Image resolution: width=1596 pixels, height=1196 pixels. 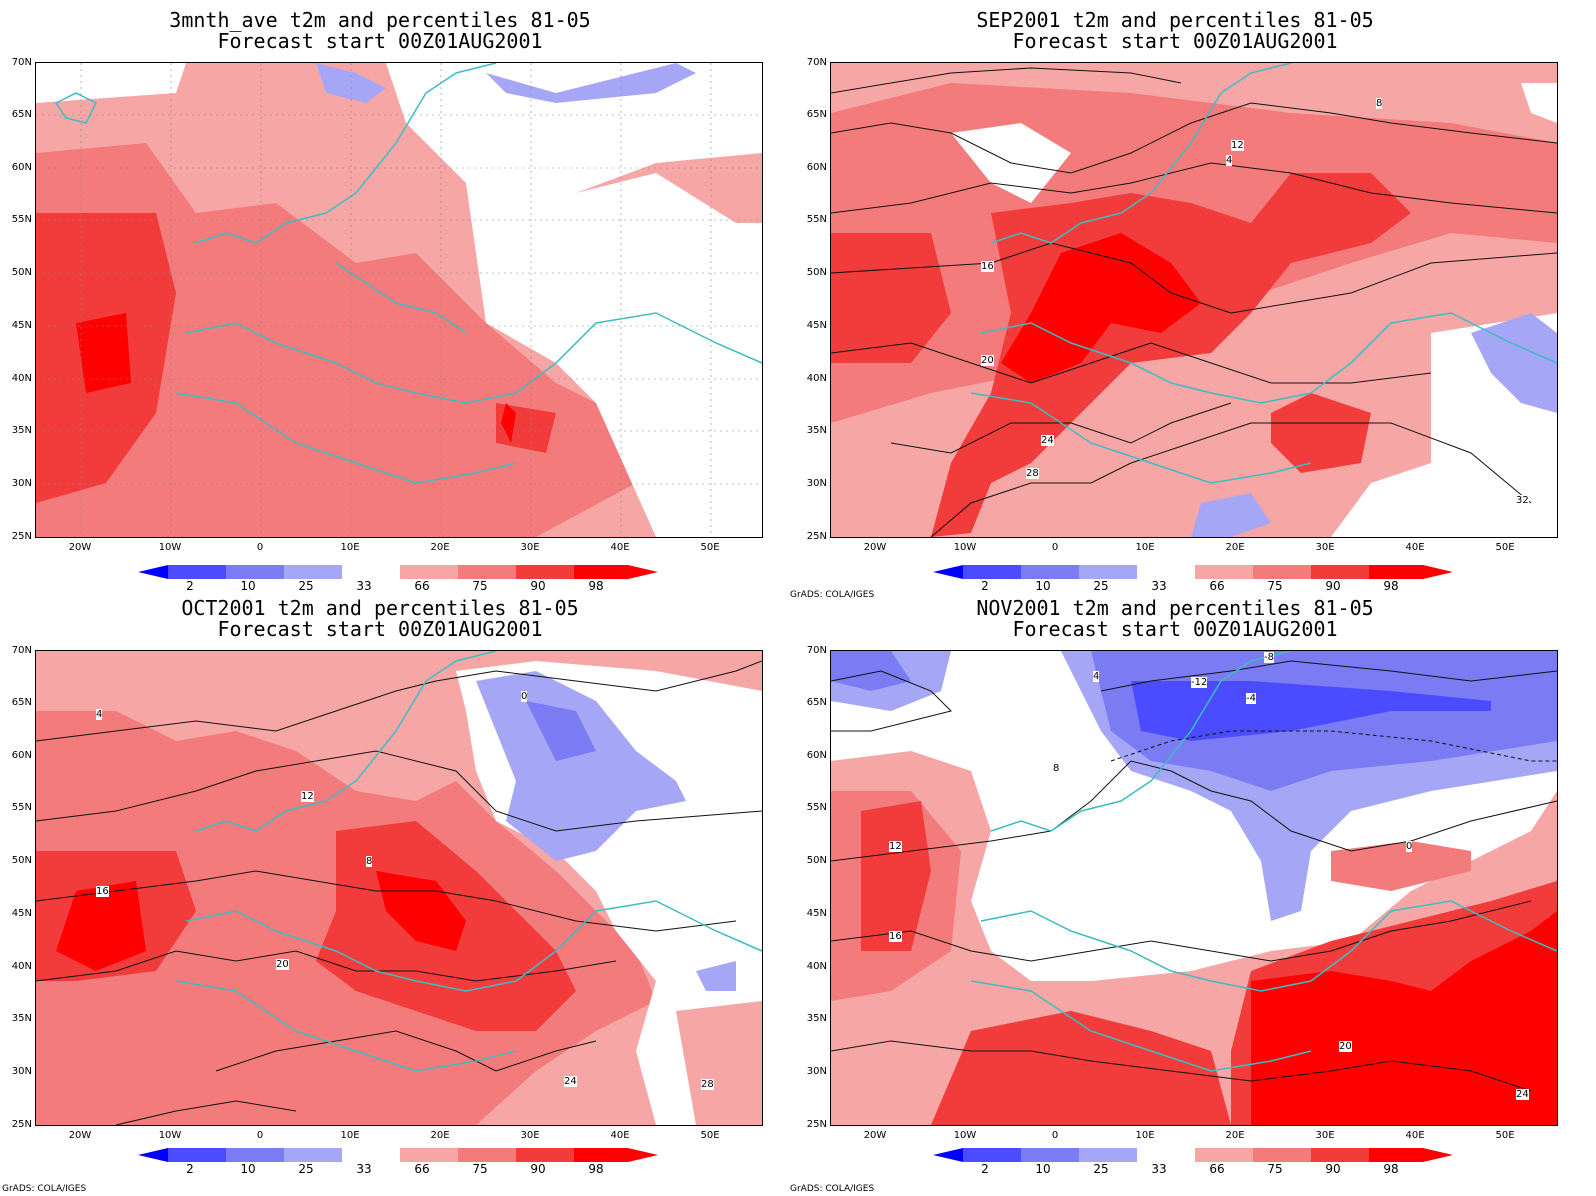 I want to click on contour-label: 16, so click(x=895, y=936).